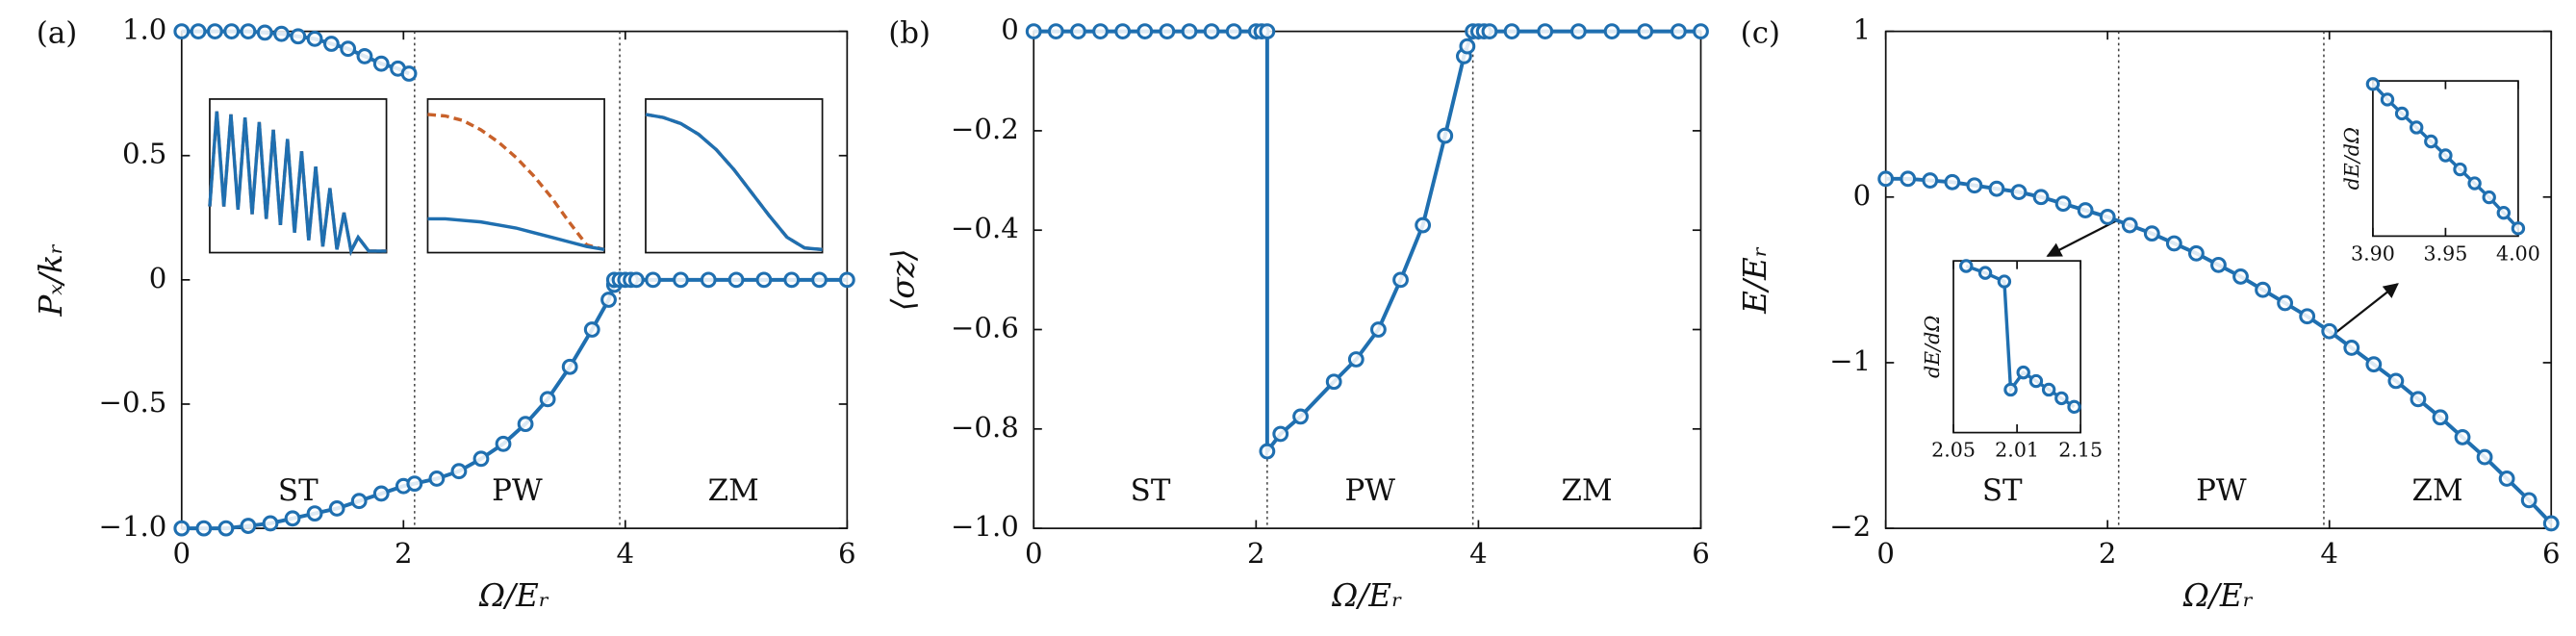  I want to click on plot-frame, so click(298, 176).